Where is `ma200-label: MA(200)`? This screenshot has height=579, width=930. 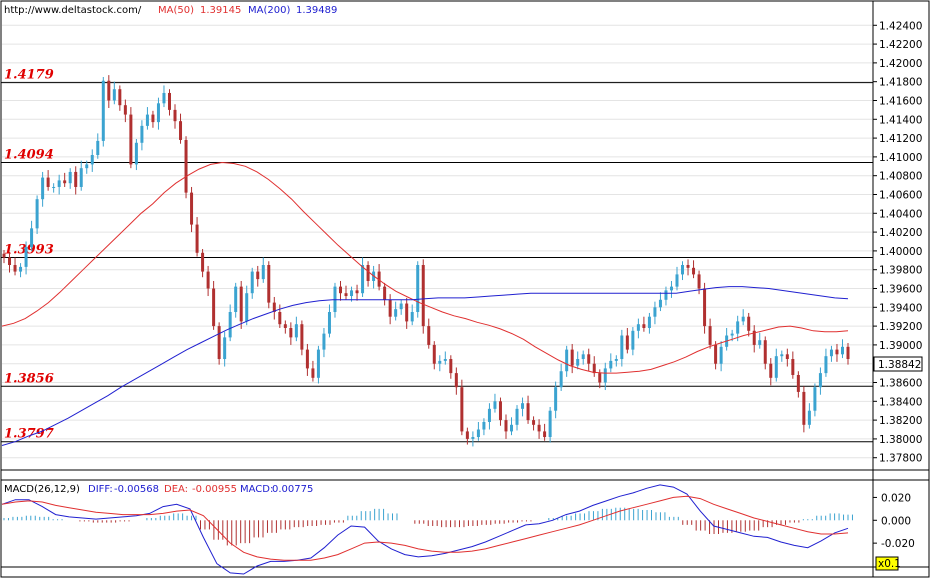 ma200-label: MA(200) is located at coordinates (269, 10).